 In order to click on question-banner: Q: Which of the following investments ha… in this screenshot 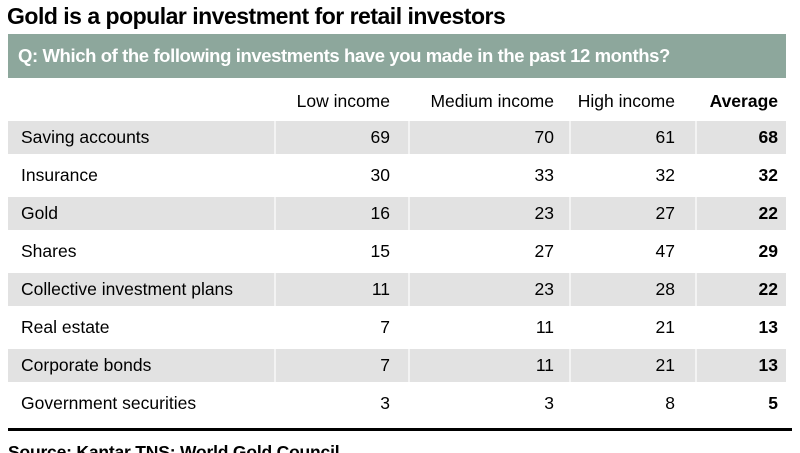, I will do `click(397, 56)`.